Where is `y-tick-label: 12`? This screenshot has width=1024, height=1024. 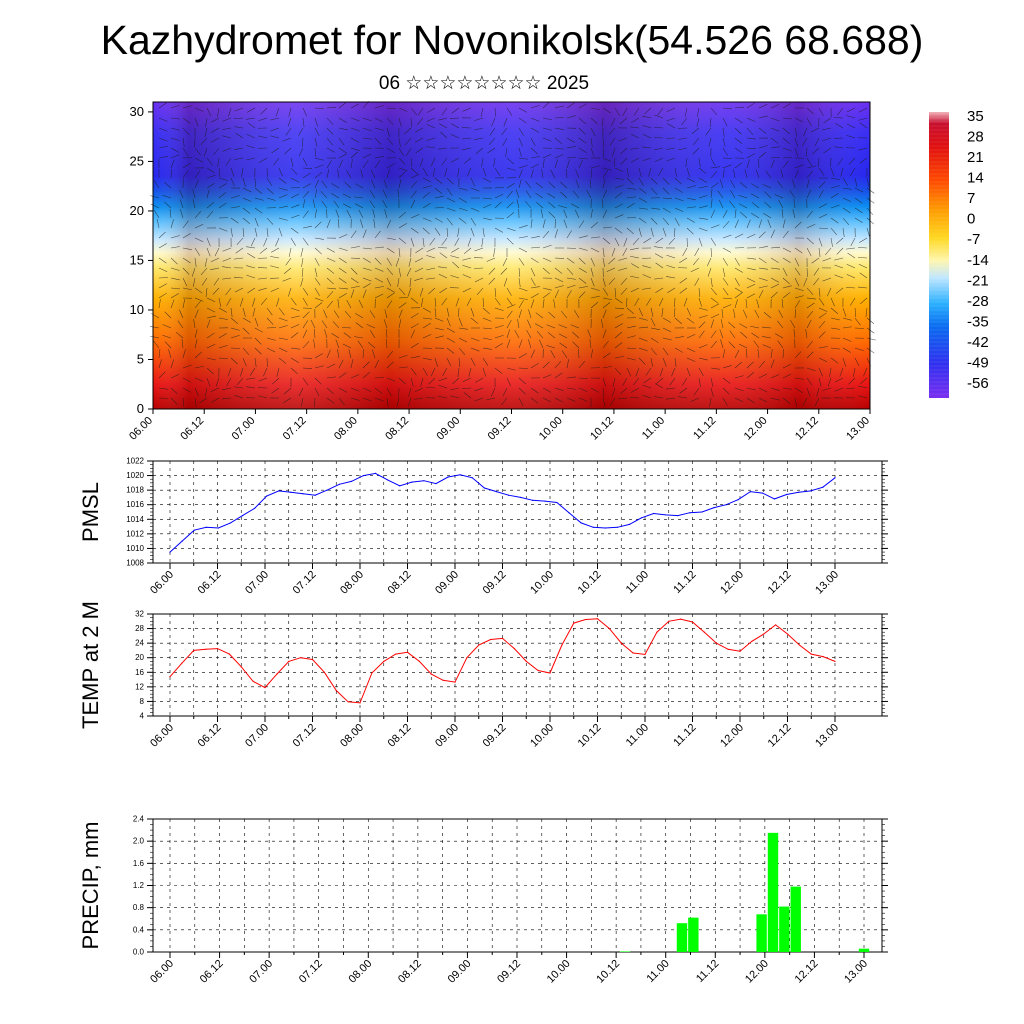 y-tick-label: 12 is located at coordinates (139, 686).